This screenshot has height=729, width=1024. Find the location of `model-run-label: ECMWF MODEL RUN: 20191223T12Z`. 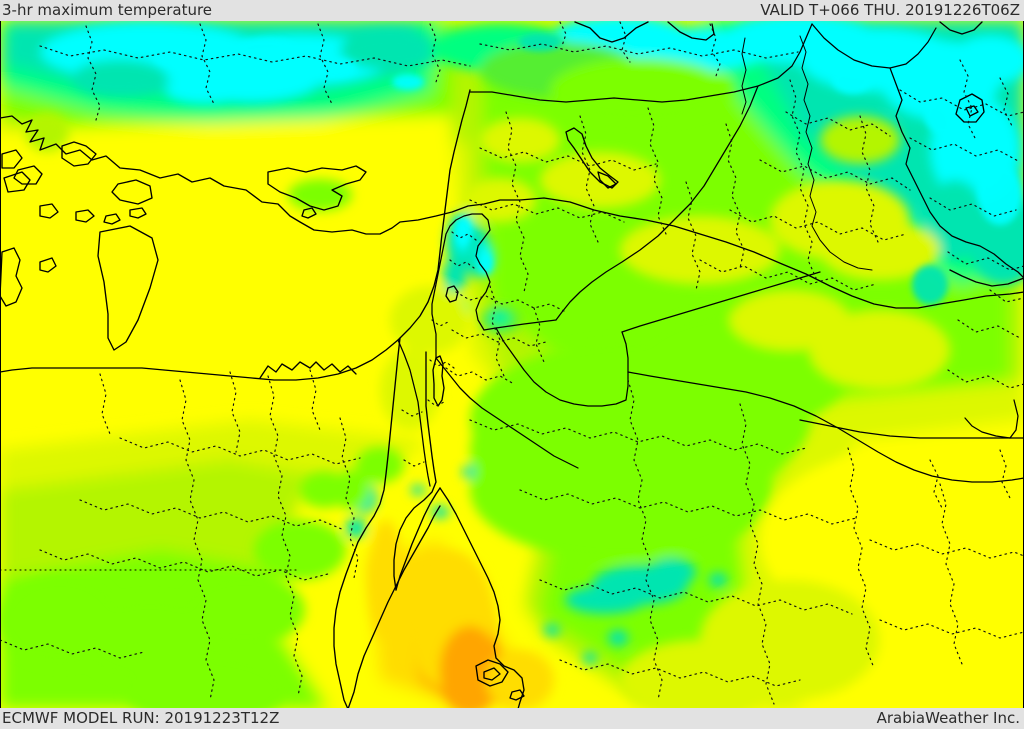

model-run-label: ECMWF MODEL RUN: 20191223T12Z is located at coordinates (141, 718).